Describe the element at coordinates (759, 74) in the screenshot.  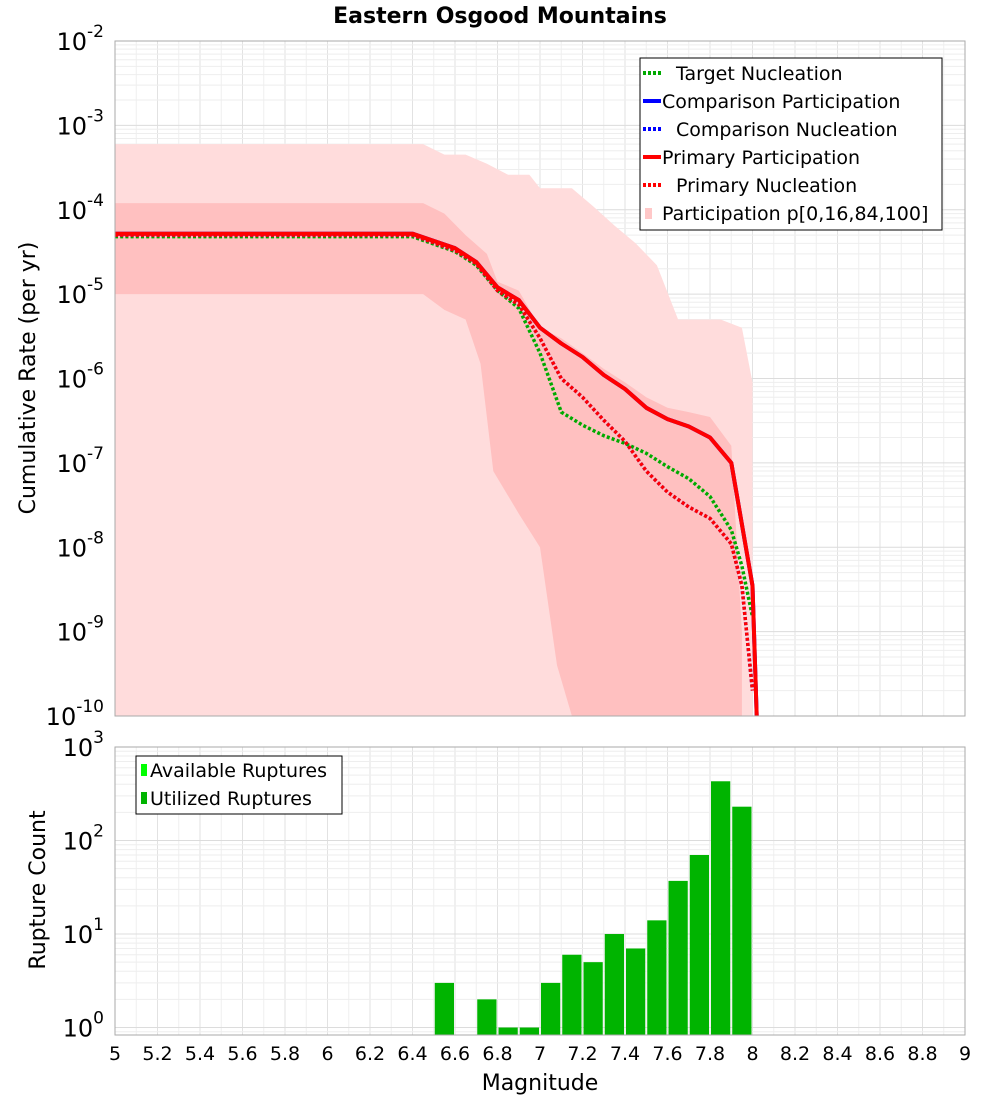
I see `legend-label: Target Nucleation` at that location.